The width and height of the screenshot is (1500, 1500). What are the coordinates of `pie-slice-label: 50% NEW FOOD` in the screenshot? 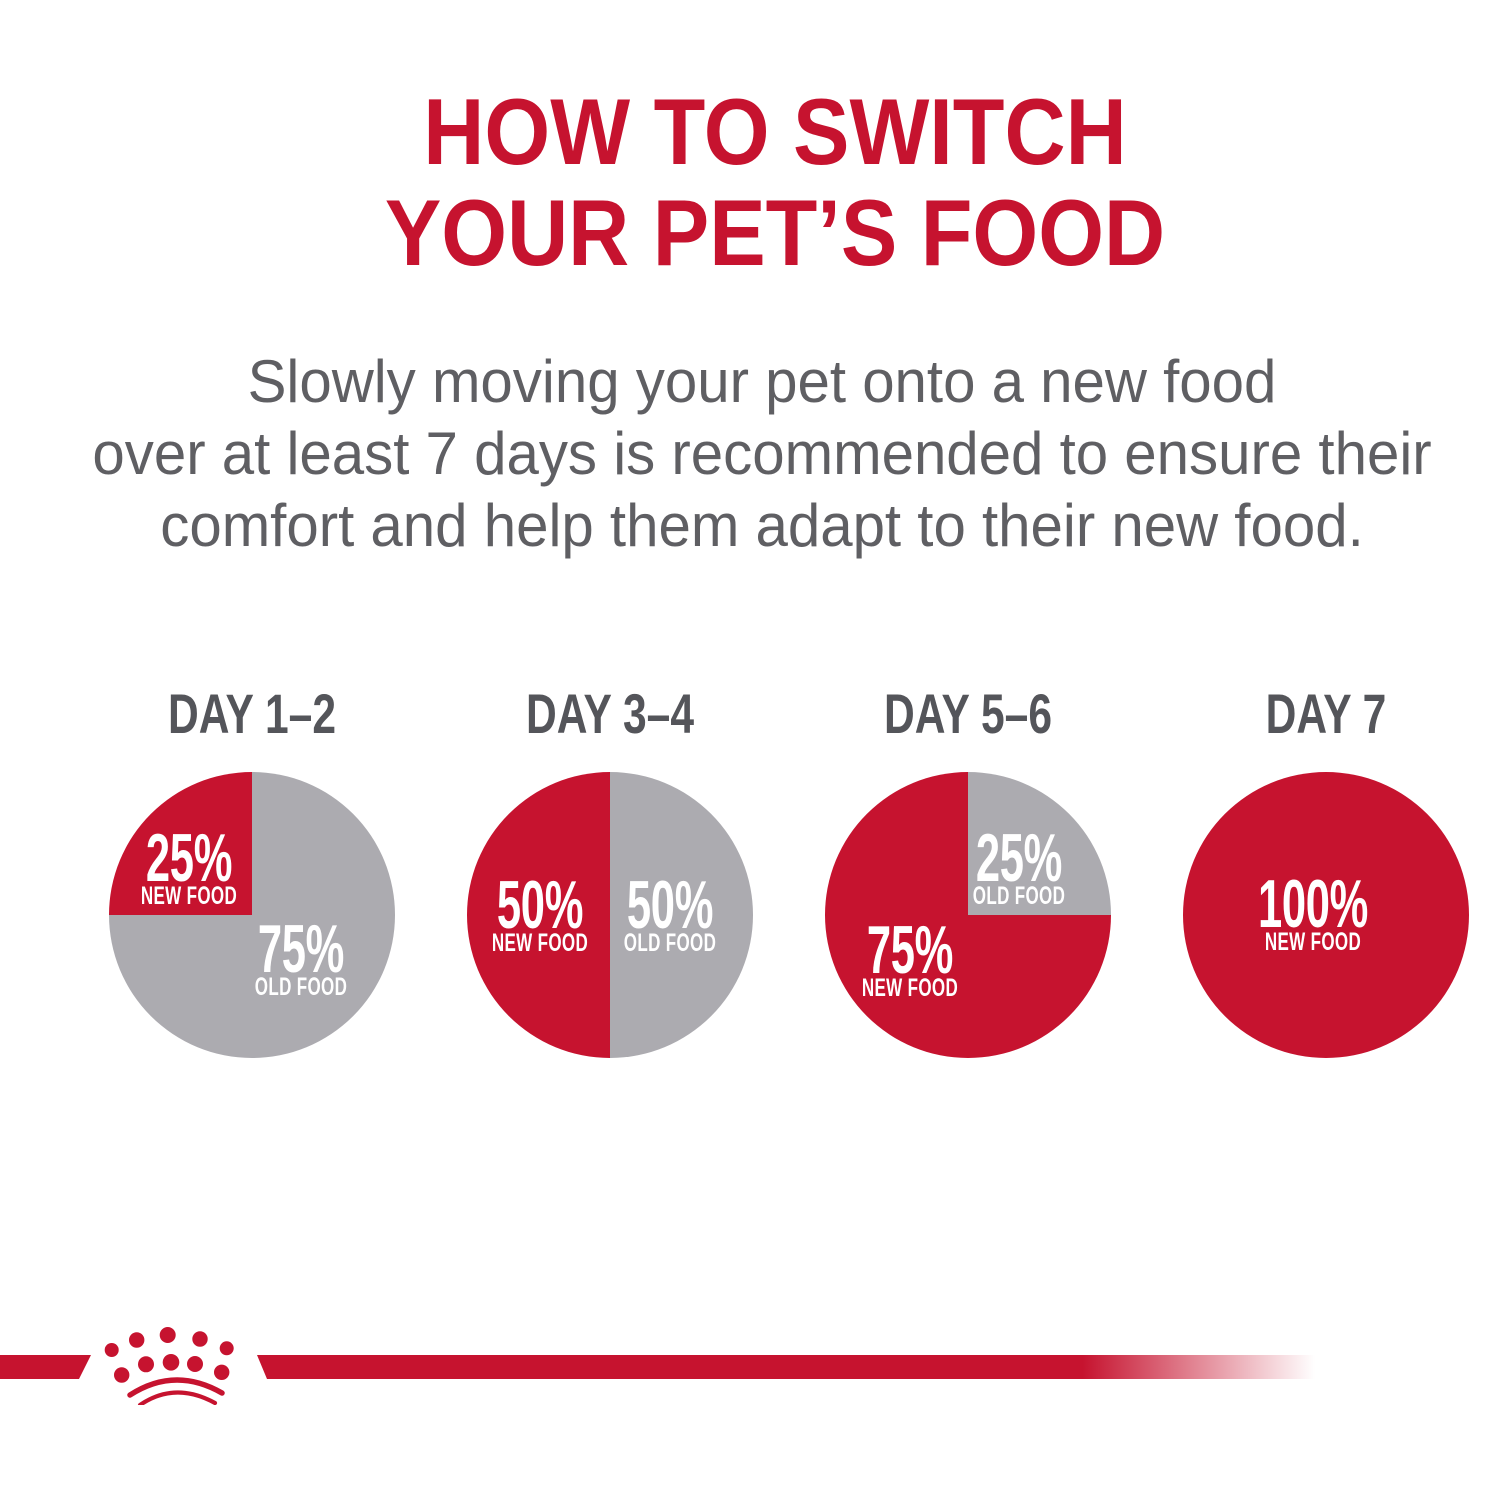 It's located at (540, 912).